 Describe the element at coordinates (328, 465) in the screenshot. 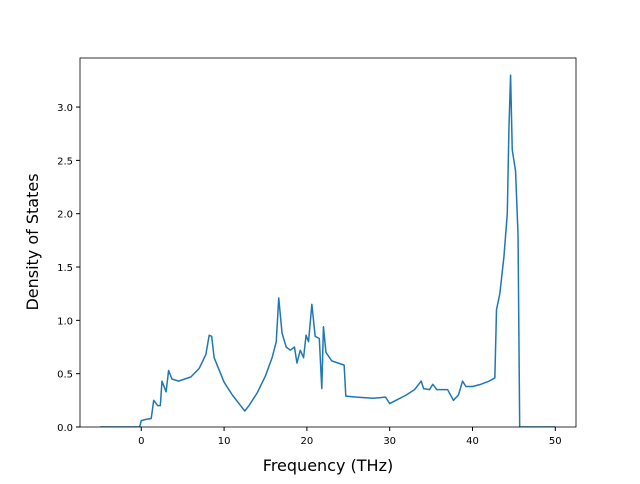

I see `x-axis-label: Frequency (THz)` at that location.